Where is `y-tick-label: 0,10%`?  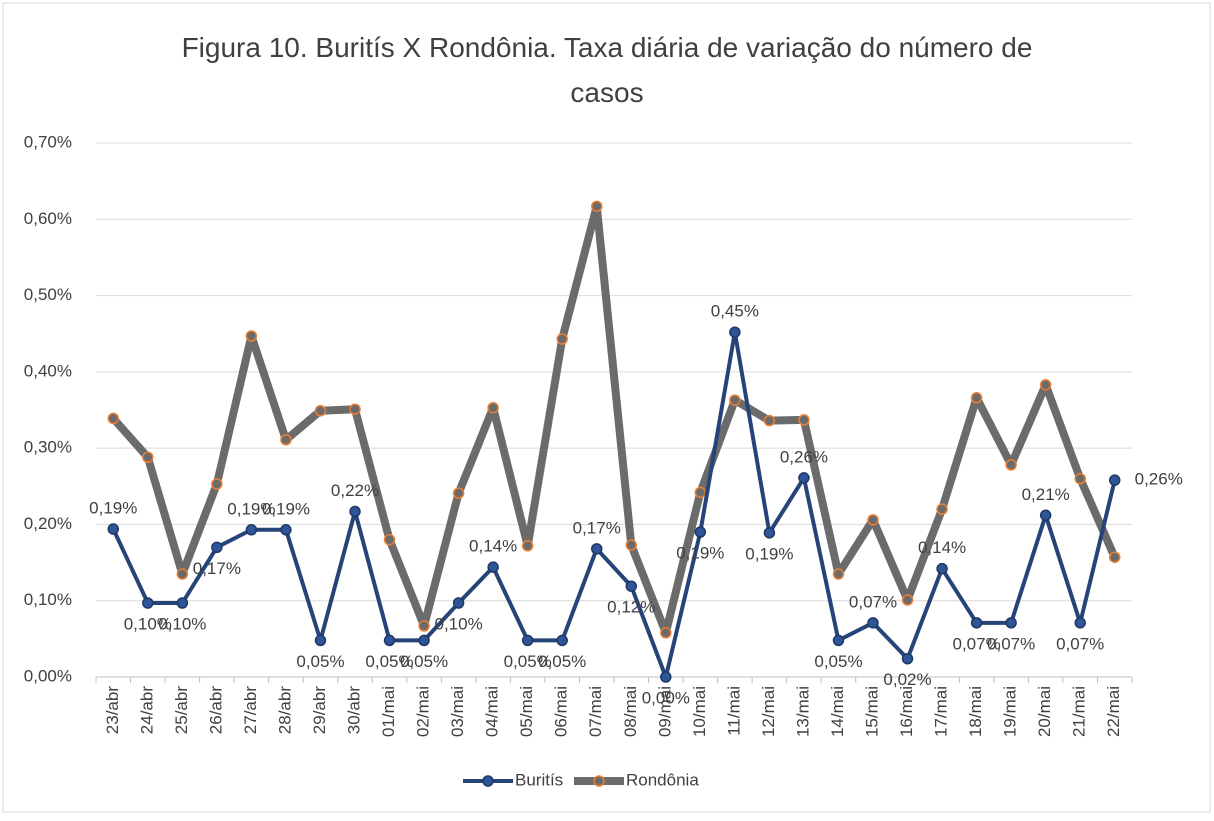 y-tick-label: 0,10% is located at coordinates (48, 599).